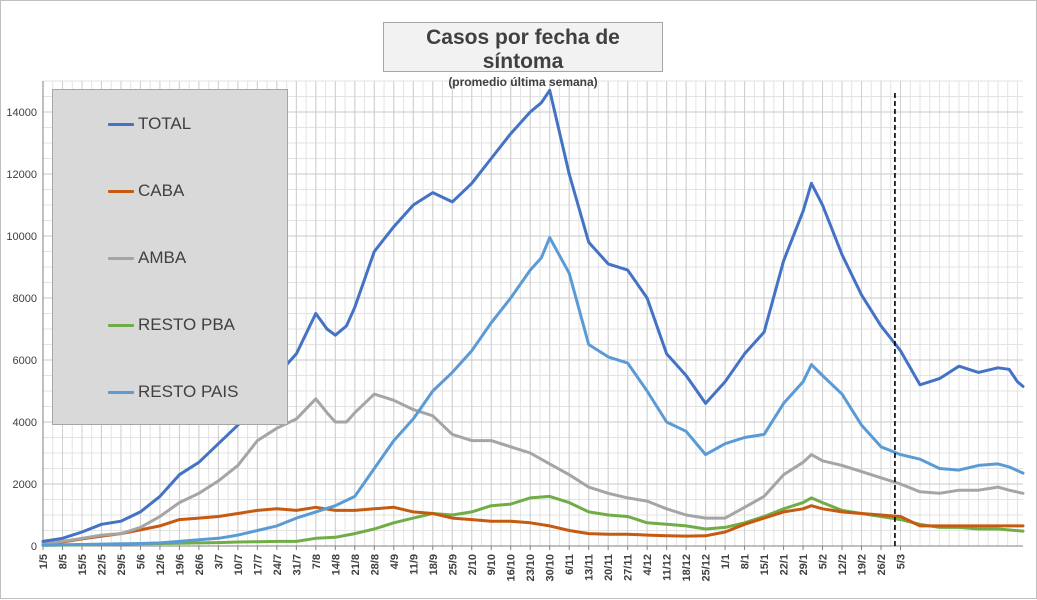 The width and height of the screenshot is (1037, 600). What do you see at coordinates (473, 564) in the screenshot?
I see `x-tick-label: 2/10` at bounding box center [473, 564].